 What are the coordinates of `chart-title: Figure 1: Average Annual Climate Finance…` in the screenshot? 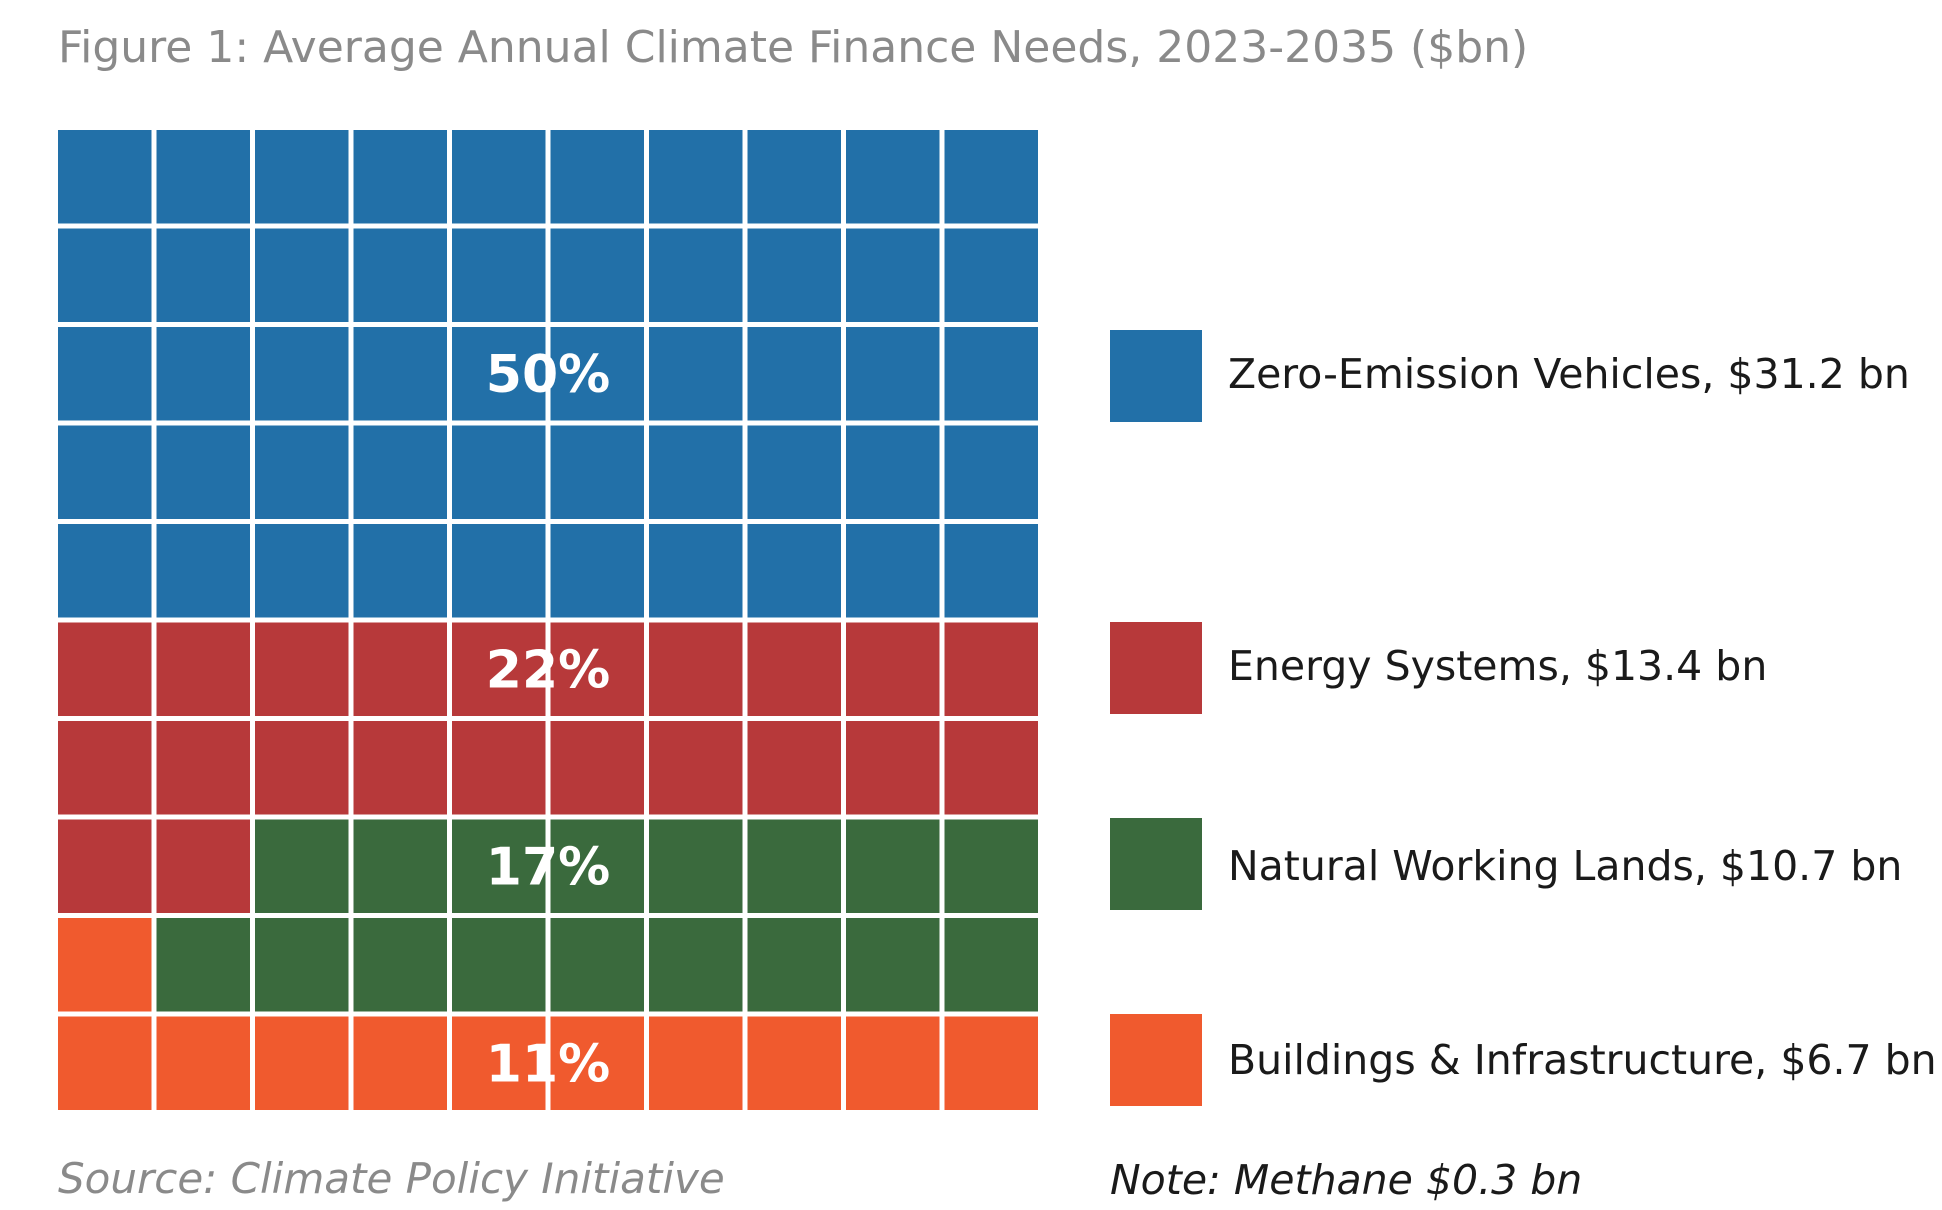 It's located at (793, 47).